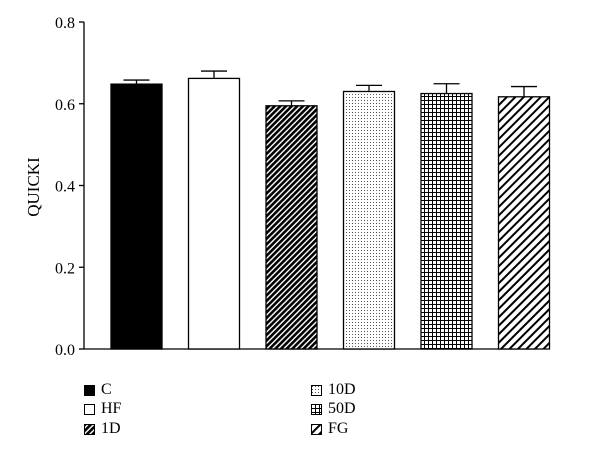 This screenshot has height=452, width=590. What do you see at coordinates (65, 268) in the screenshot?
I see `y-tick-label: 0.2` at bounding box center [65, 268].